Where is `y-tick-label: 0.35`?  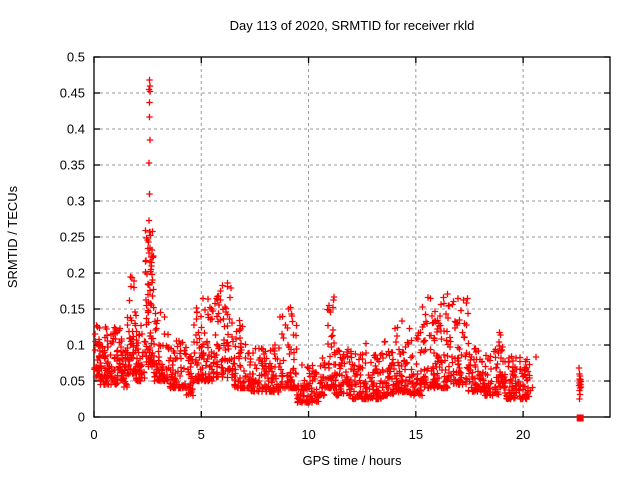 y-tick-label: 0.35 is located at coordinates (72, 165).